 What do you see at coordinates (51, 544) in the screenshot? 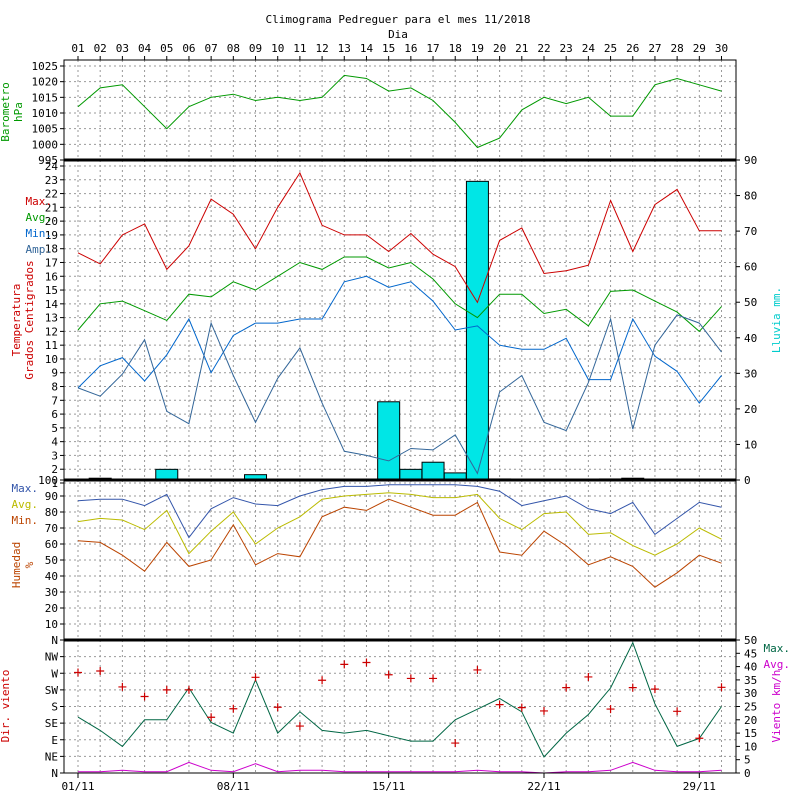
I see `y-tick-label: 60` at bounding box center [51, 544].